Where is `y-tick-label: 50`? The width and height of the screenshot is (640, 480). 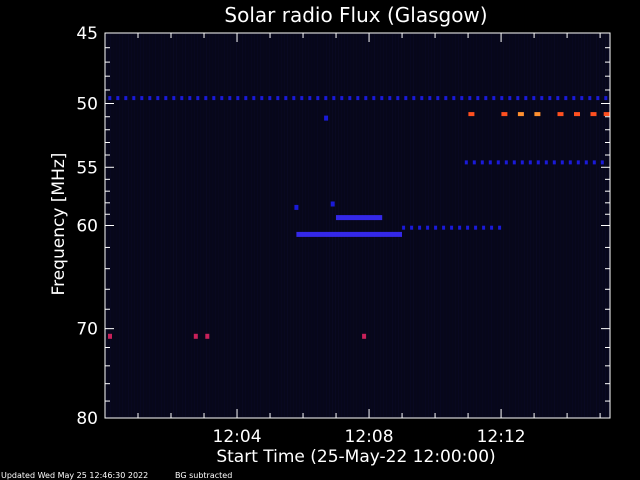
y-tick-label: 50 is located at coordinates (87, 105).